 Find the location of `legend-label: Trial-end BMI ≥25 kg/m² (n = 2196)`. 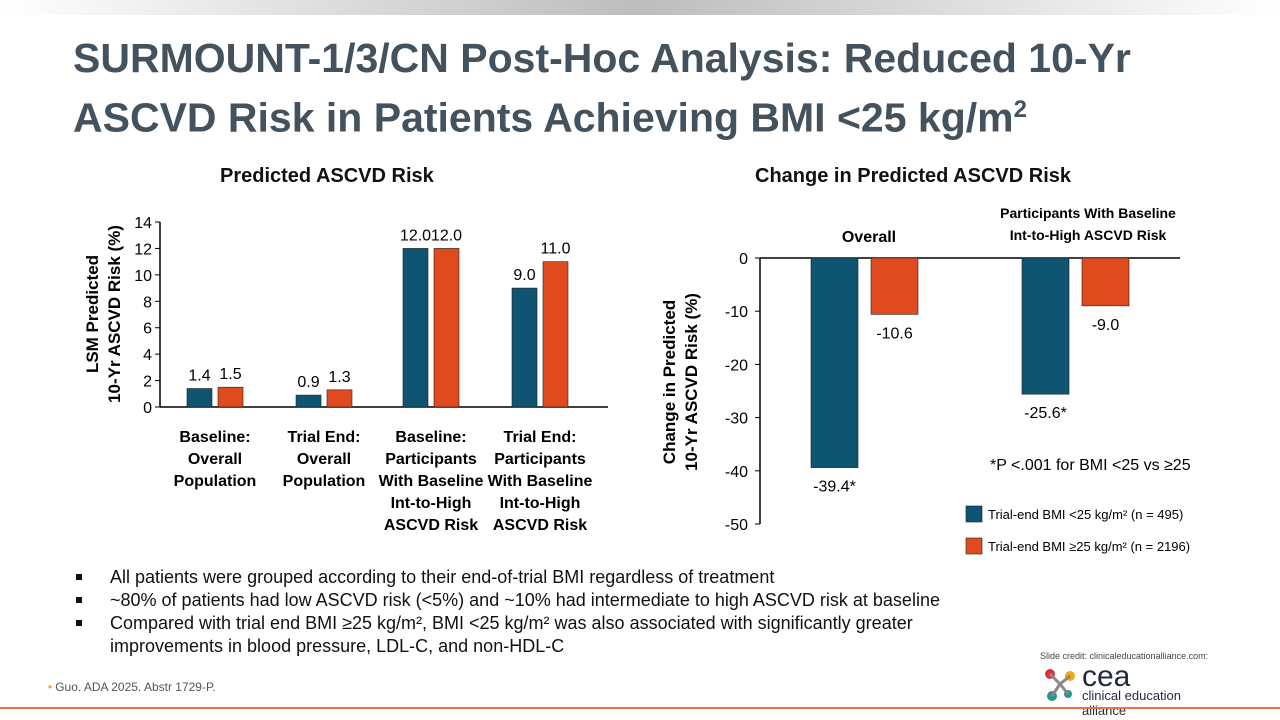

legend-label: Trial-end BMI ≥25 kg/m² (n = 2196) is located at coordinates (1089, 546).